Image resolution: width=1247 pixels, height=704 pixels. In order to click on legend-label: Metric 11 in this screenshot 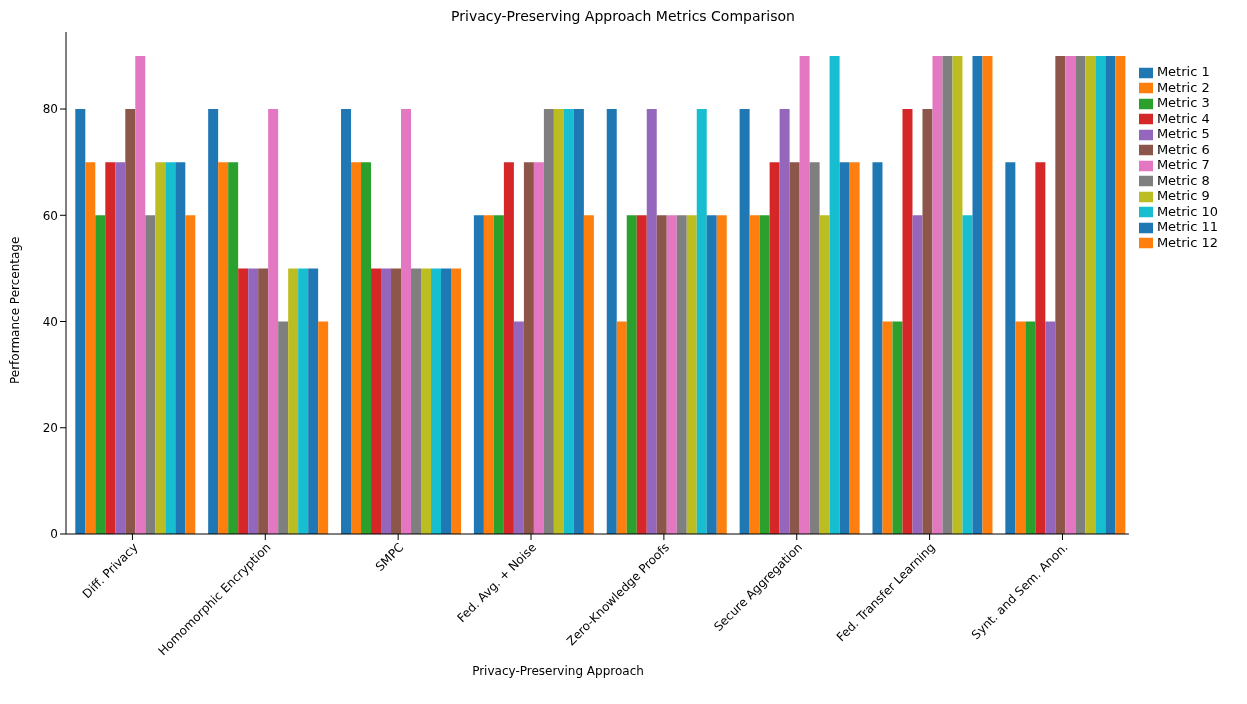, I will do `click(1187, 226)`.